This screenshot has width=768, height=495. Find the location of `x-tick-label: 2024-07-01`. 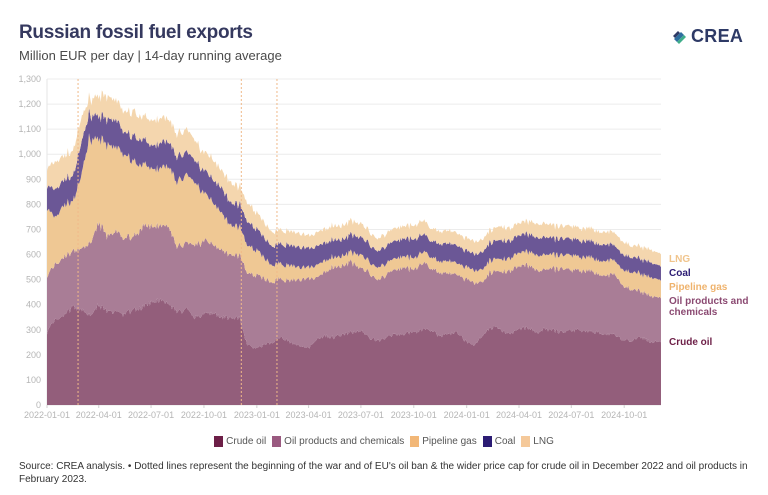

x-tick-label: 2024-07-01 is located at coordinates (571, 415).